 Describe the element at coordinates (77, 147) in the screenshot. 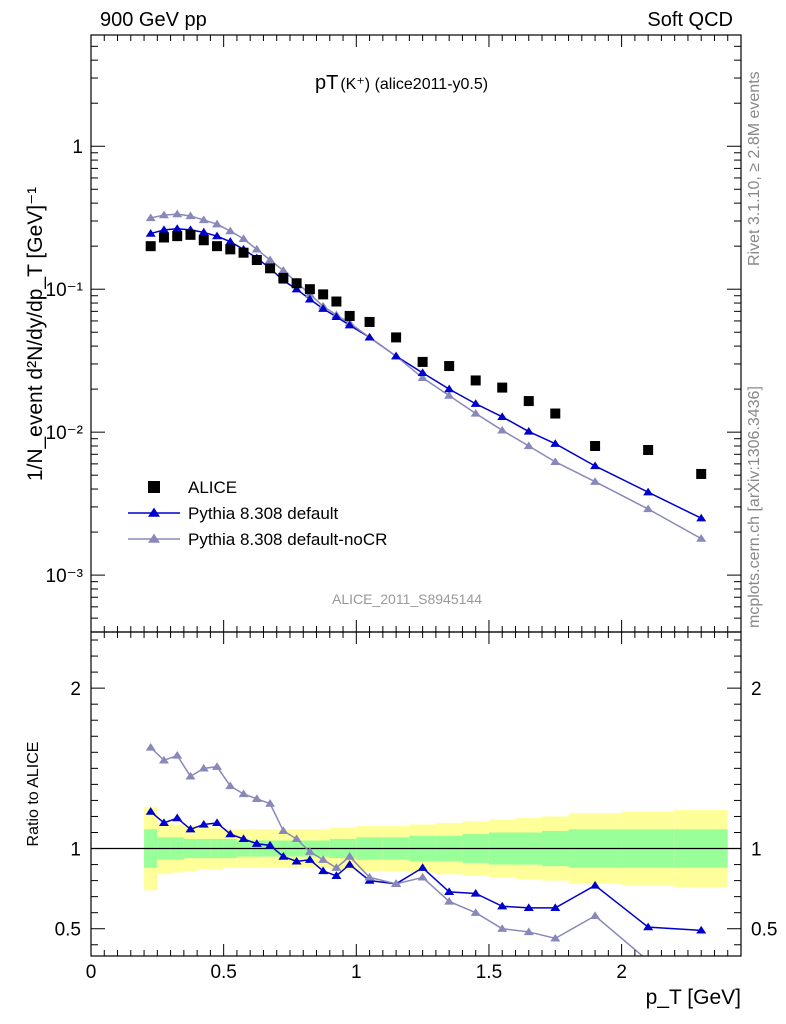

I see `y-tick-label: 1` at that location.